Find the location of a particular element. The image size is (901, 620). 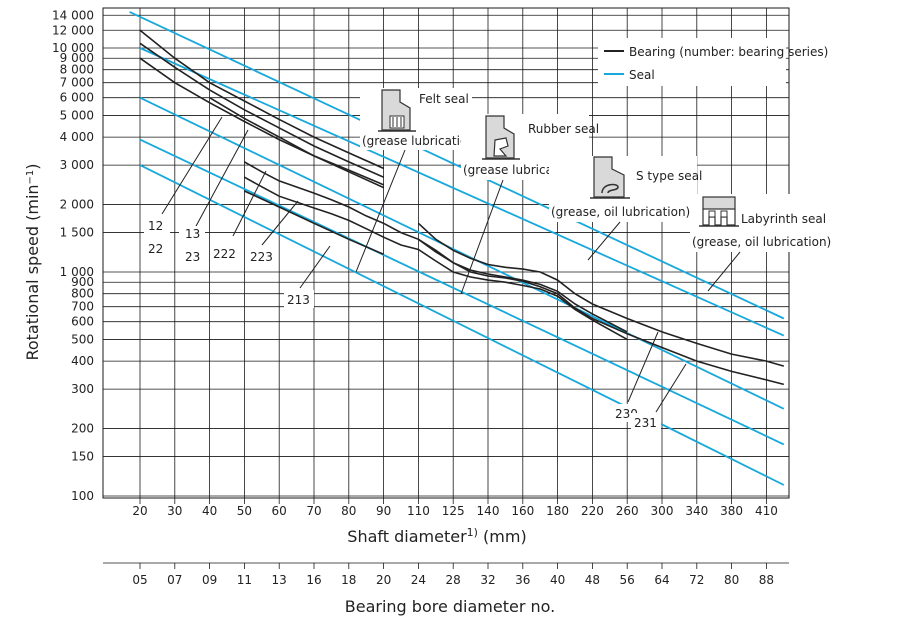

series-label-231: 231 is located at coordinates (645, 423).